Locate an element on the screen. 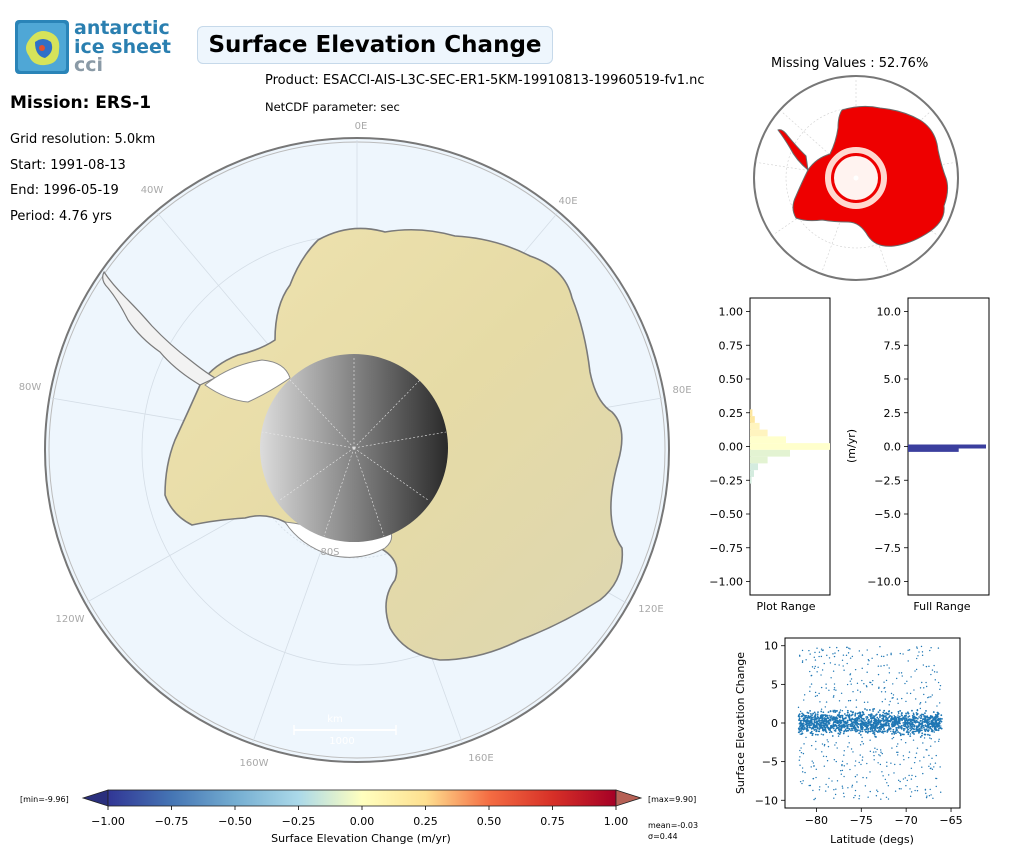 The width and height of the screenshot is (1020, 850). y-tick-label: −0.75 is located at coordinates (726, 548).